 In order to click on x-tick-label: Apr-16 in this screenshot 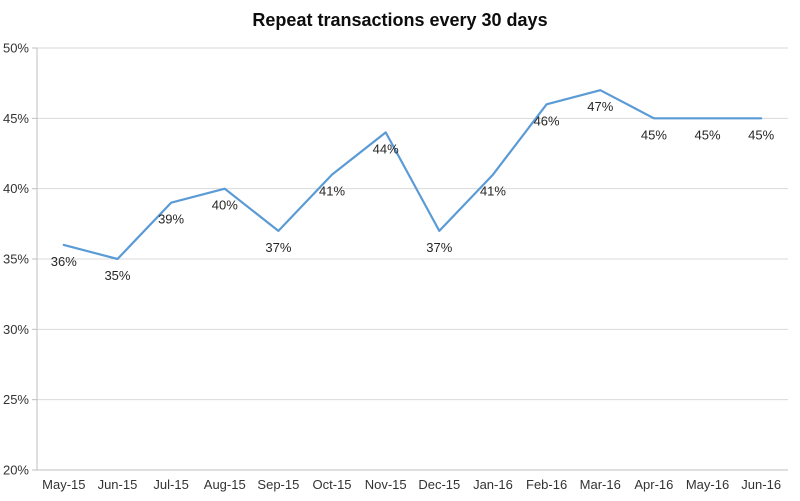, I will do `click(653, 484)`.